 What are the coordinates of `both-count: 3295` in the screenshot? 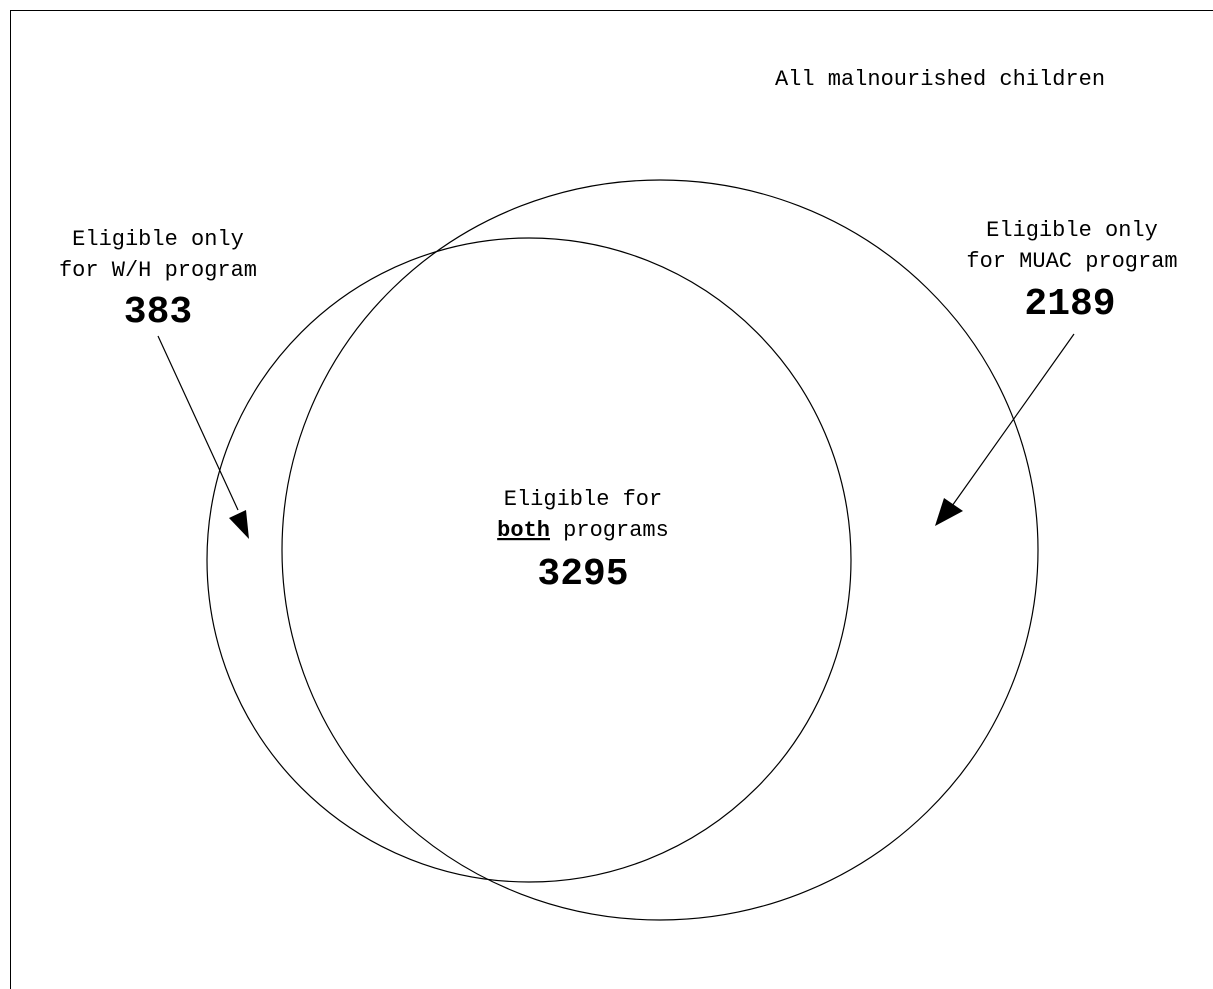 It's located at (582, 574).